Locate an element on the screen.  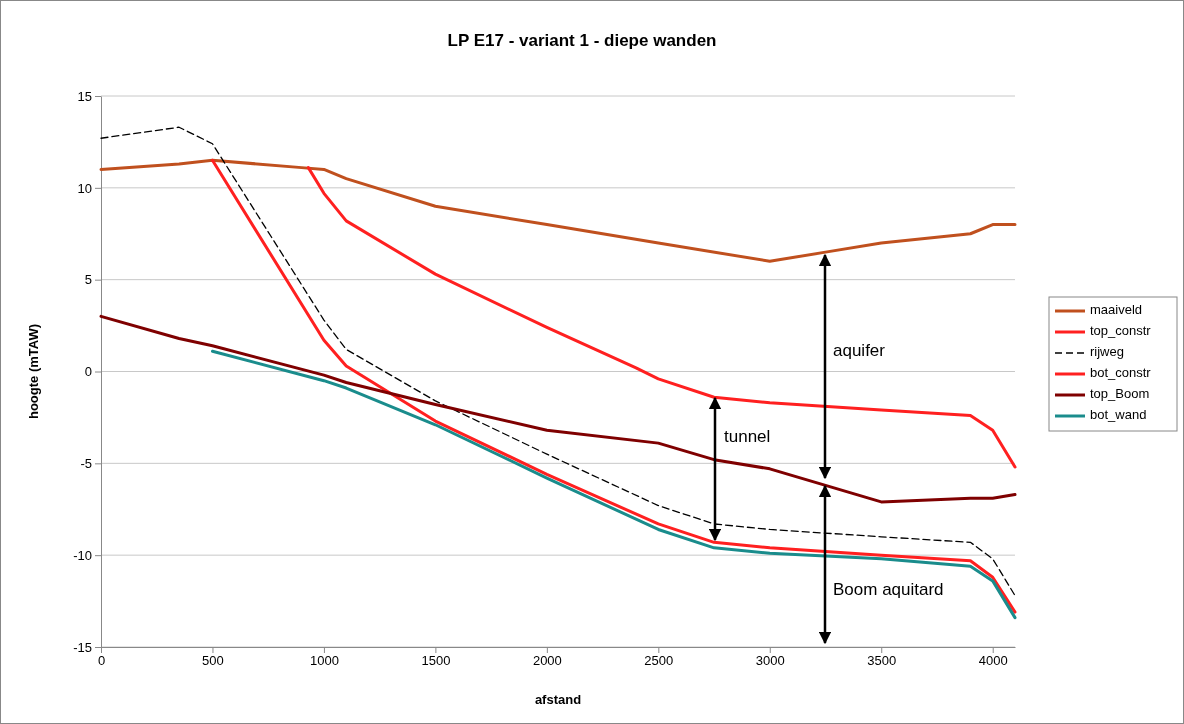
y-axis-title: hoogte (mTAW) is located at coordinates (33, 371).